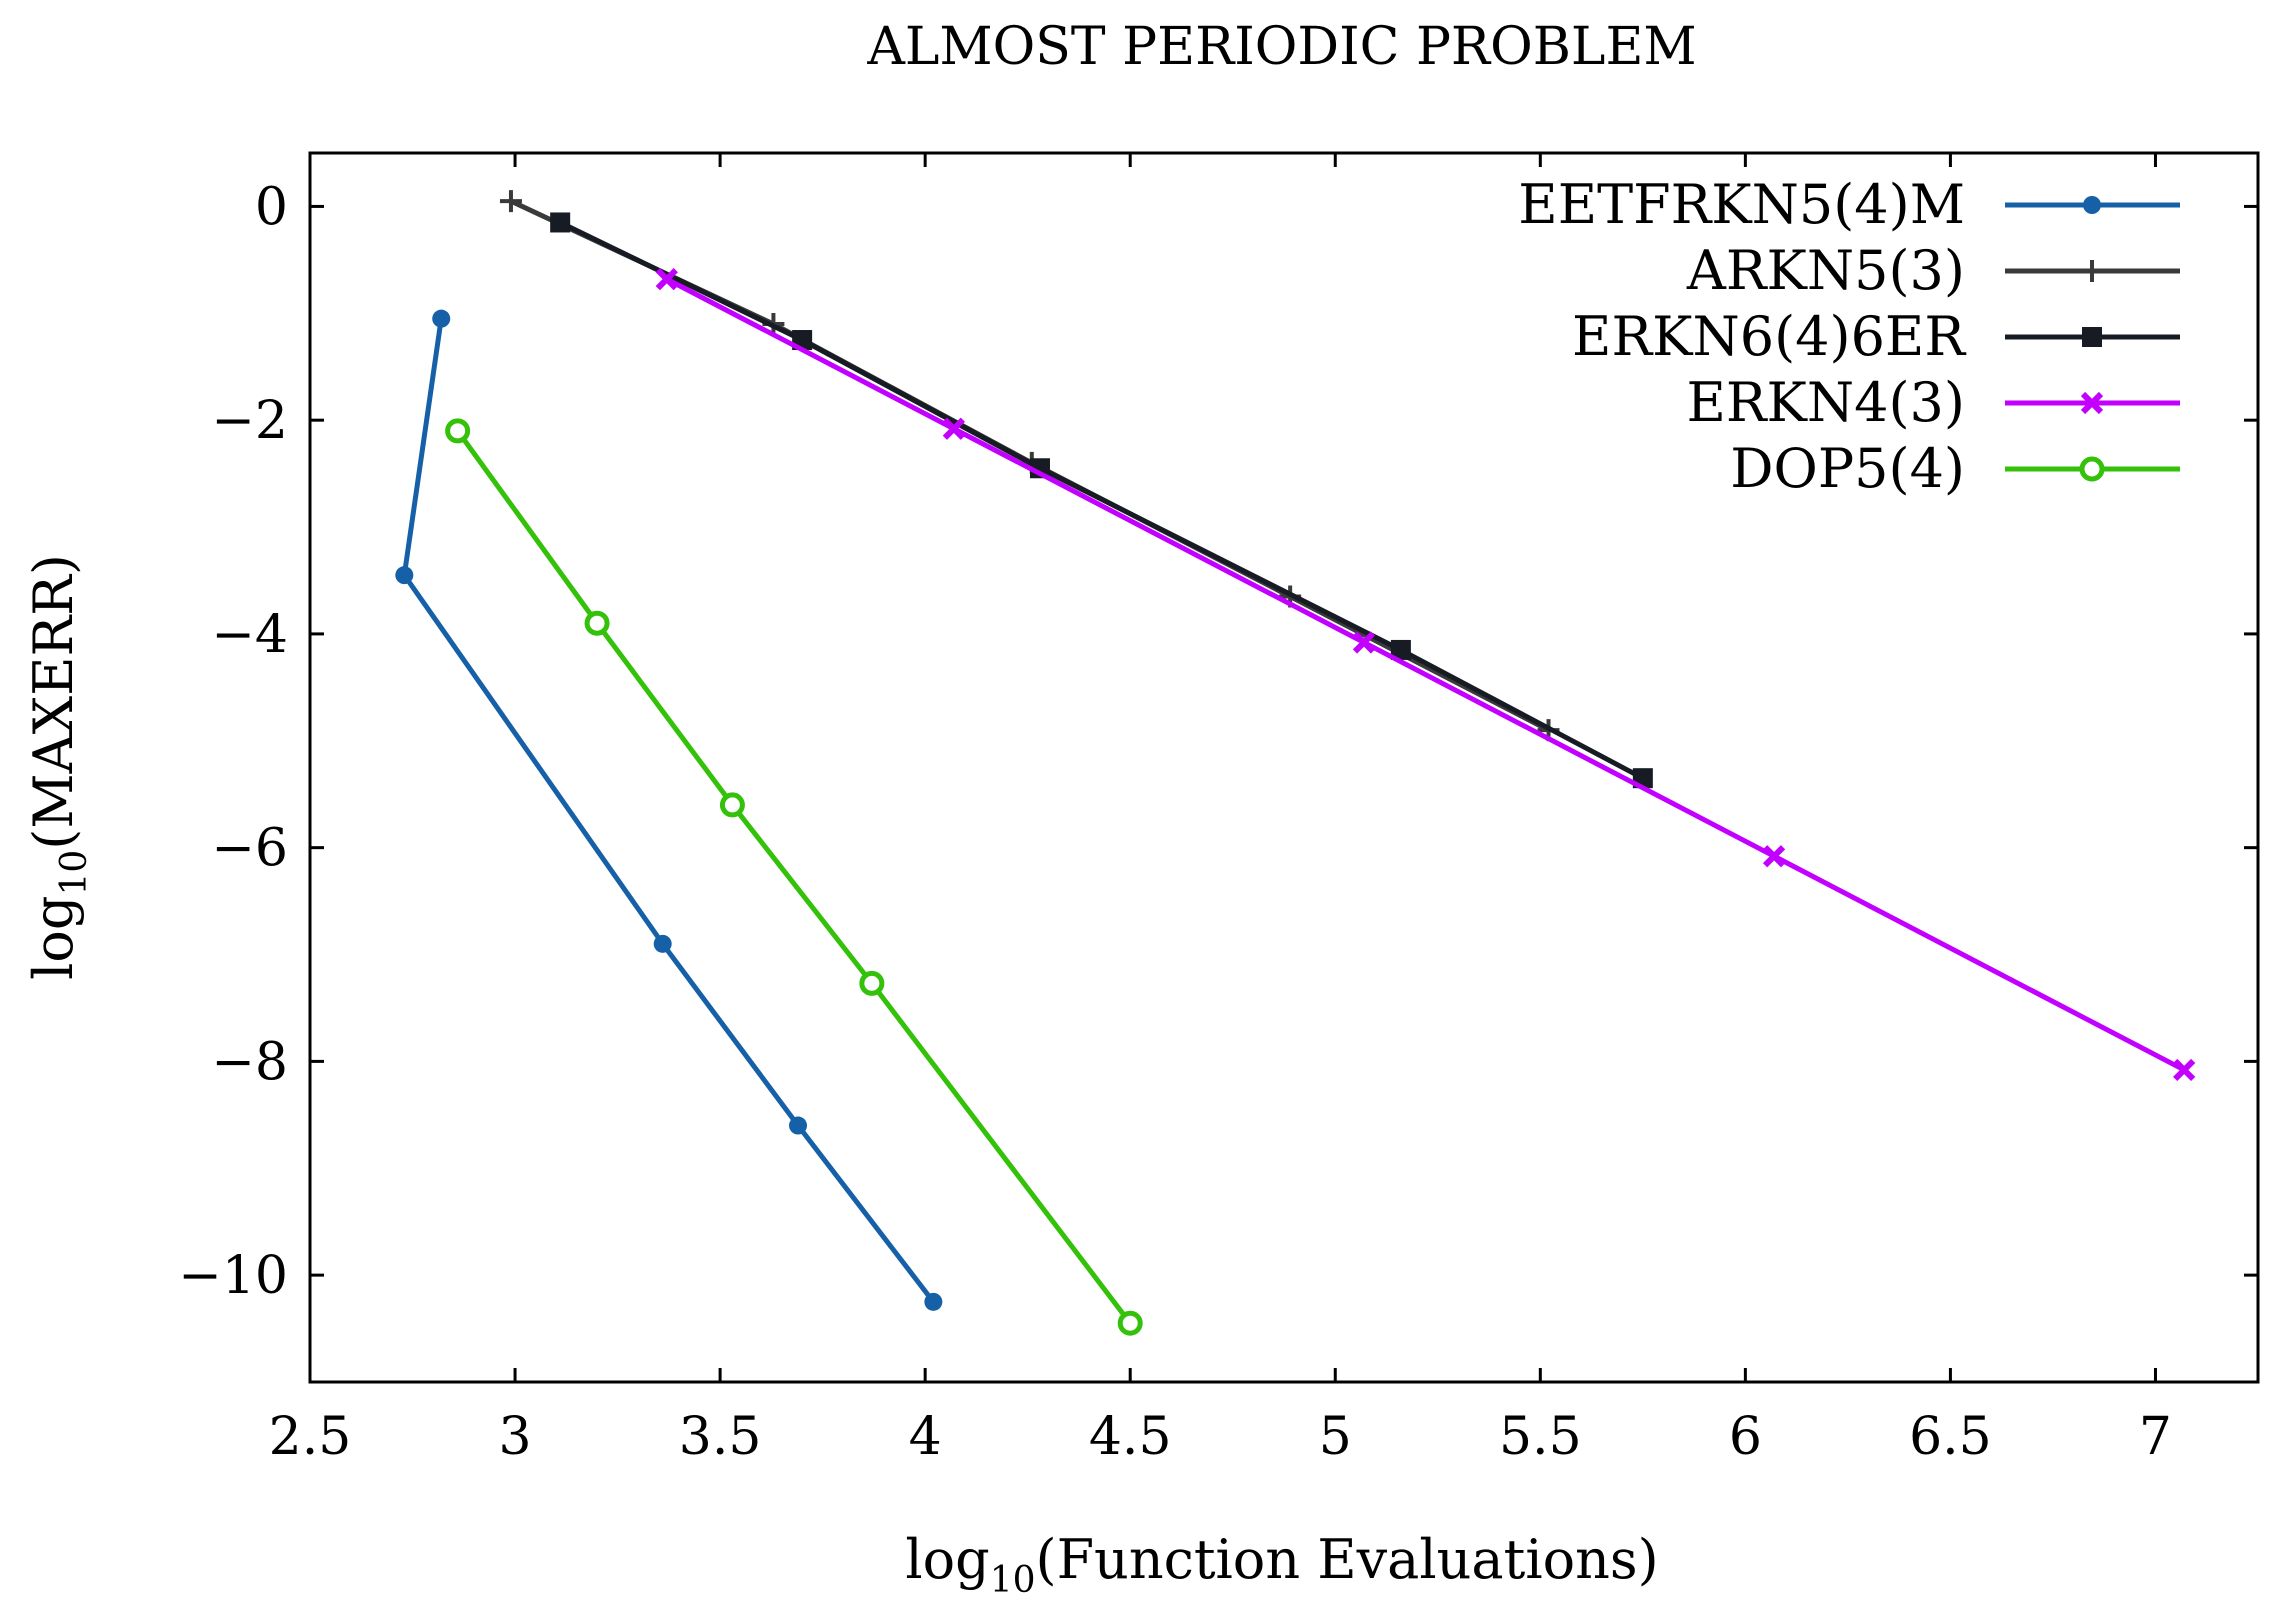  I want to click on x-tick-label: 3.5, so click(720, 1437).